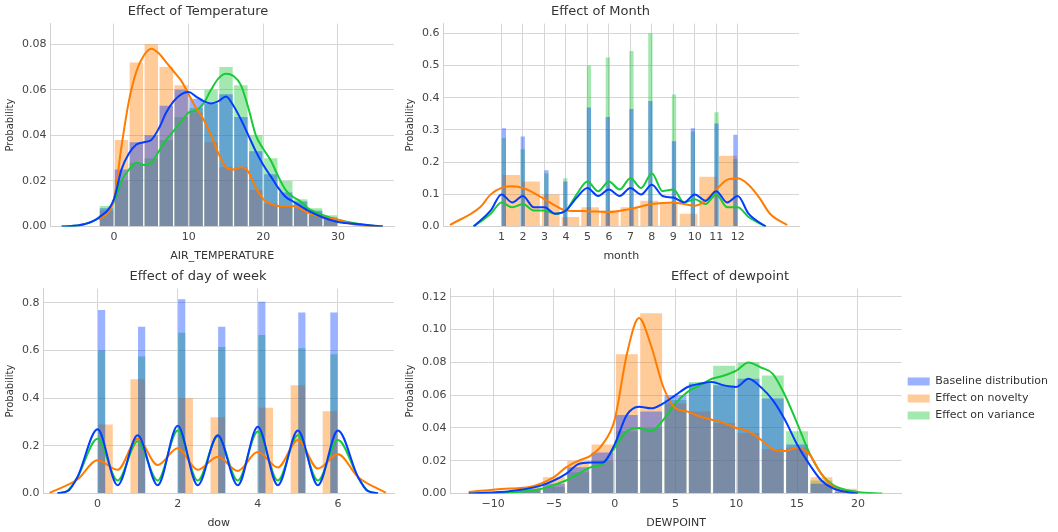 This screenshot has height=532, width=1058. I want to click on x-tick-label: 9, so click(673, 237).